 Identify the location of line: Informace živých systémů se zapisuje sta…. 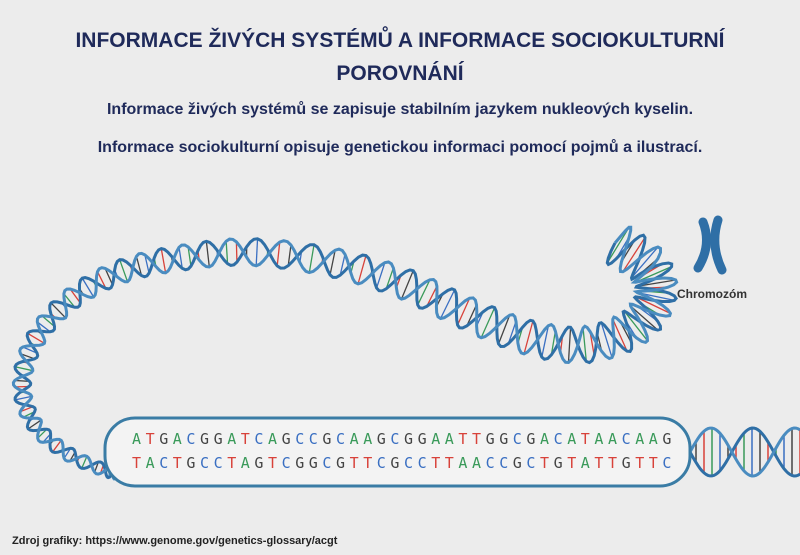
(400, 109).